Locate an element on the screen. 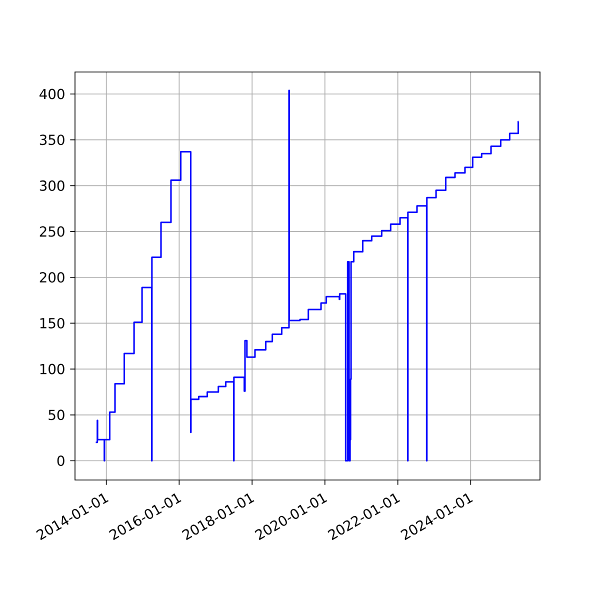 This screenshot has width=600, height=600. y-tick-label: 50 is located at coordinates (56, 415).